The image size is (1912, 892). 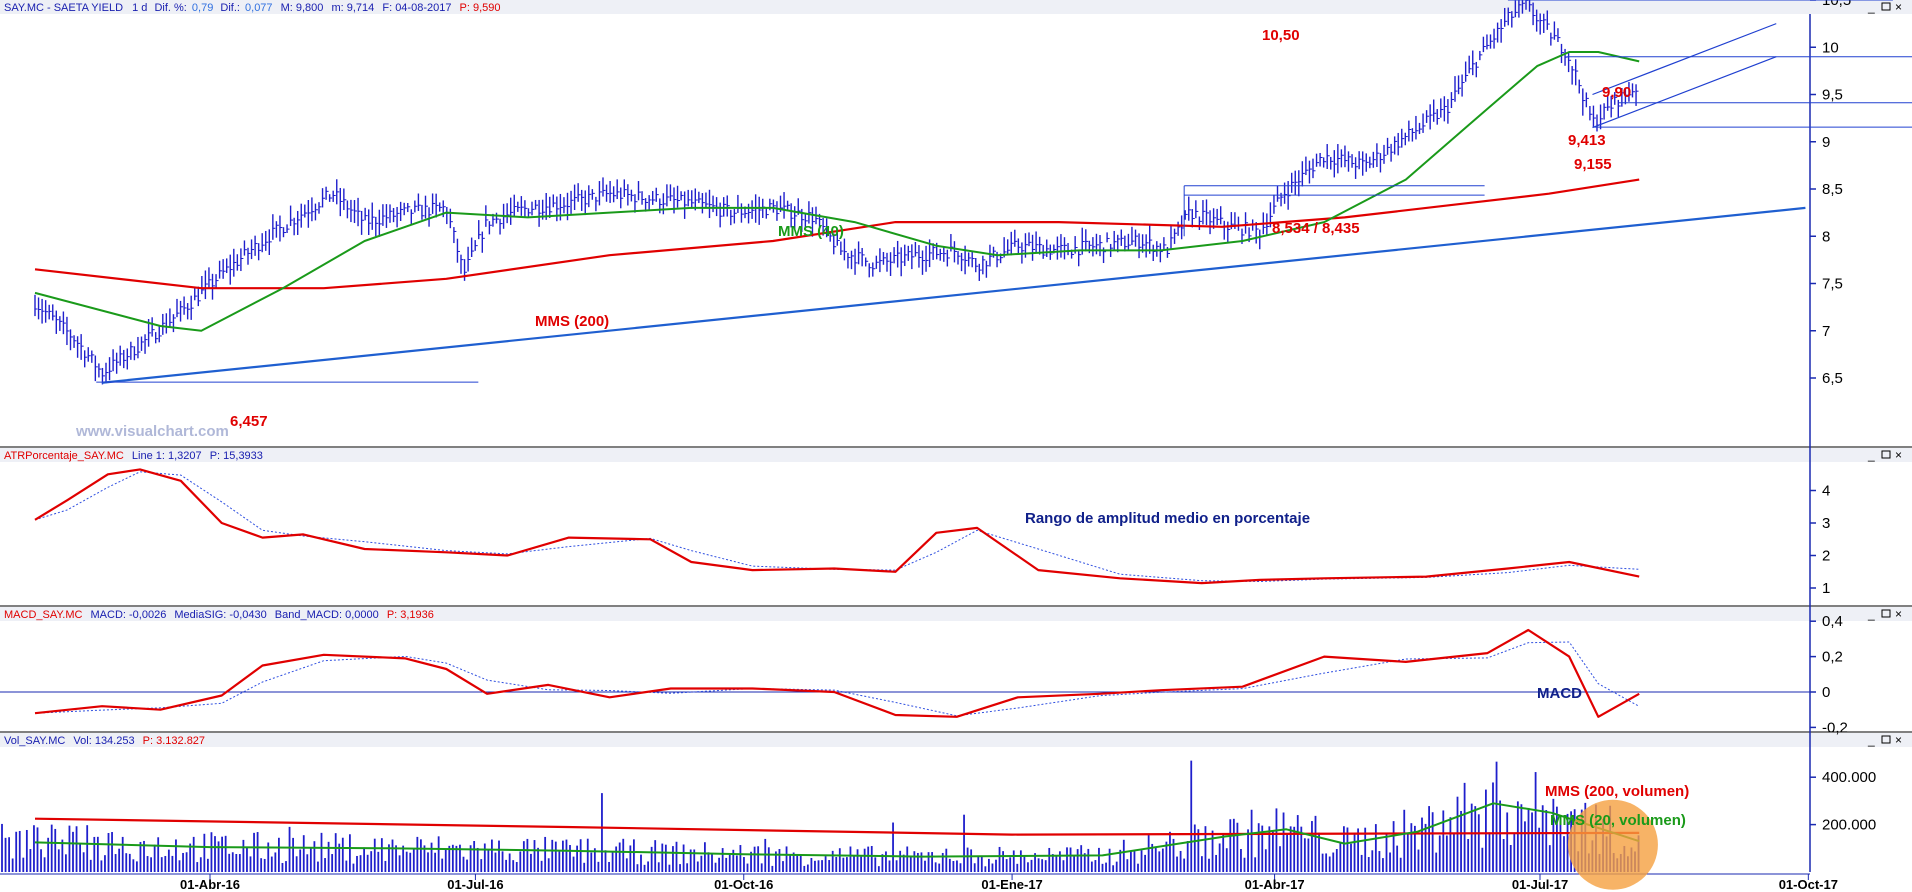 I want to click on price-tick-label: 9,5, so click(x=1832, y=95).